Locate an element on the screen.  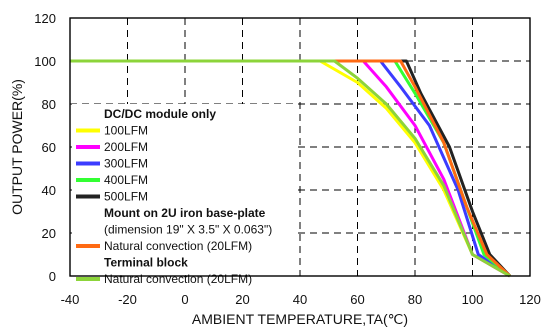
y-tick-label: 100 is located at coordinates (45, 61).